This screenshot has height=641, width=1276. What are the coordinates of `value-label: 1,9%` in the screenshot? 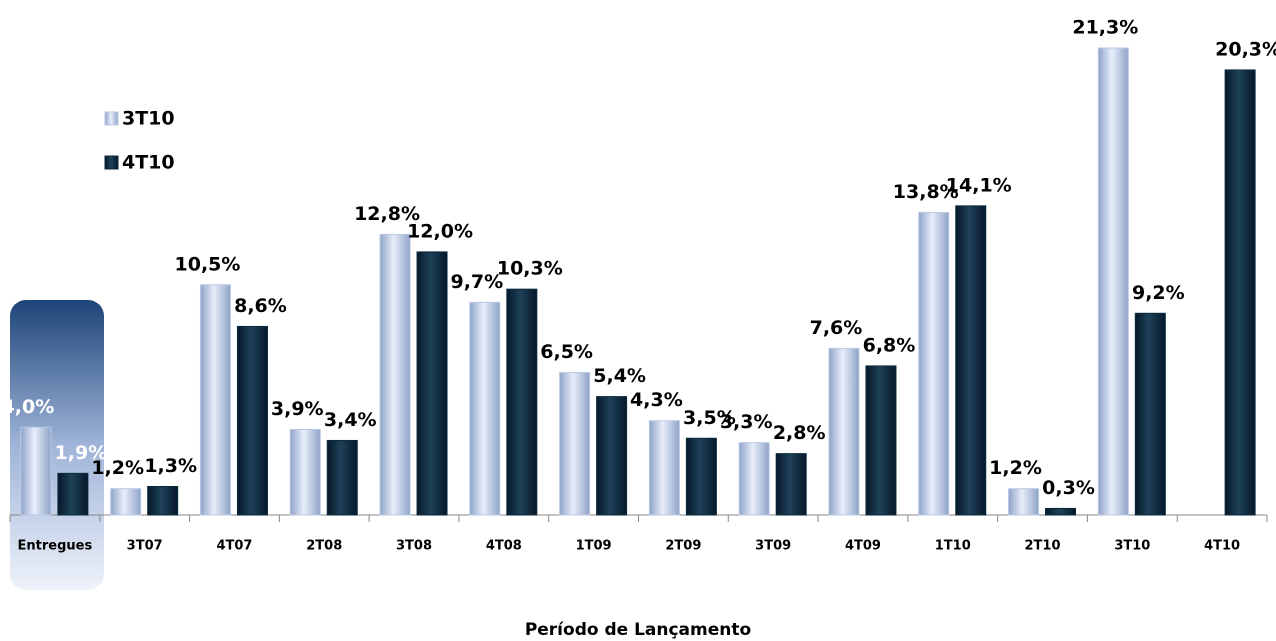 It's located at (81, 453).